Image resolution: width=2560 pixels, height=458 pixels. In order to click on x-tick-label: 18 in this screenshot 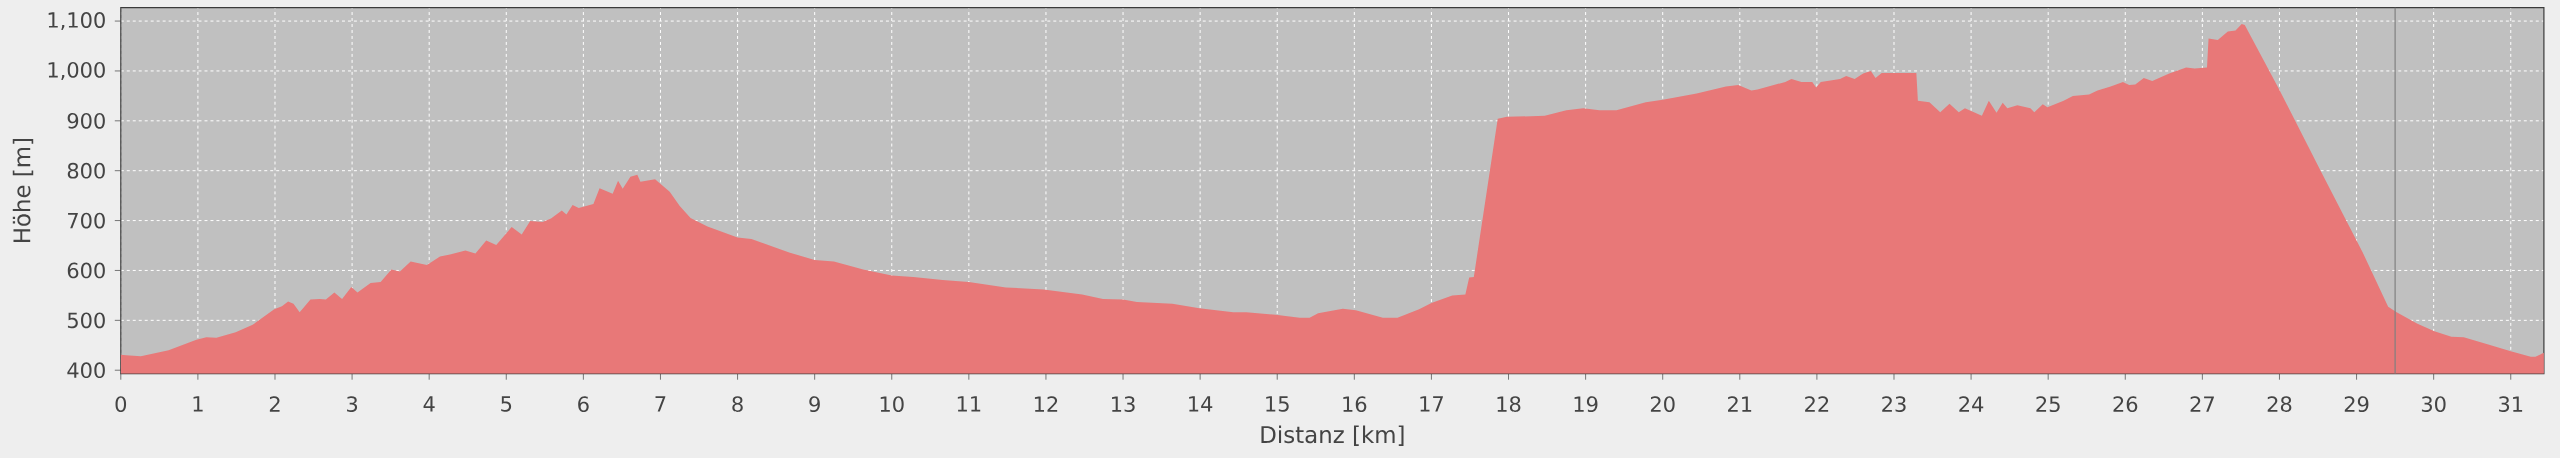, I will do `click(1509, 404)`.